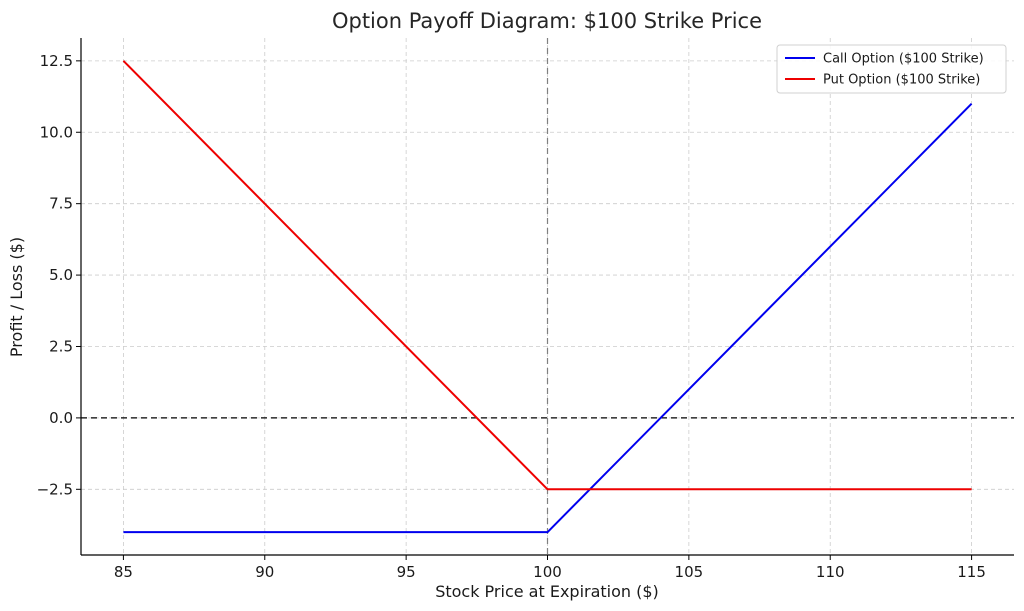 This screenshot has width=1024, height=611. I want to click on x-tick-label: 110, so click(830, 572).